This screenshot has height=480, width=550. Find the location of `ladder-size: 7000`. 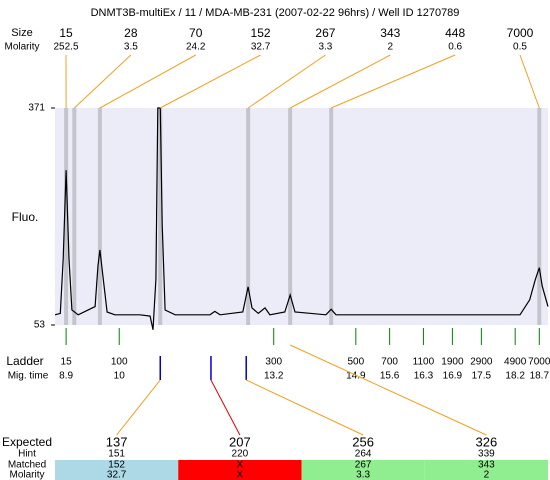

ladder-size: 7000 is located at coordinates (539, 362).